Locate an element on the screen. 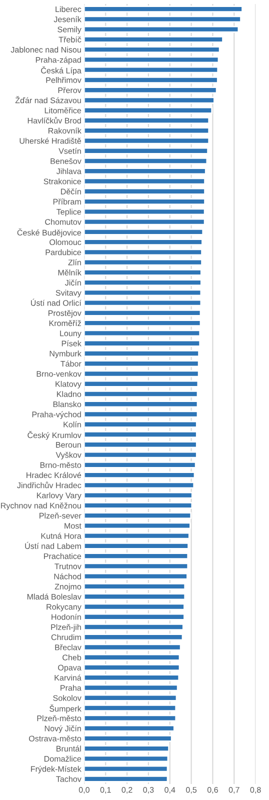 This screenshot has width=269, height=800. y-tick-label: Ostrava-město is located at coordinates (55, 738).